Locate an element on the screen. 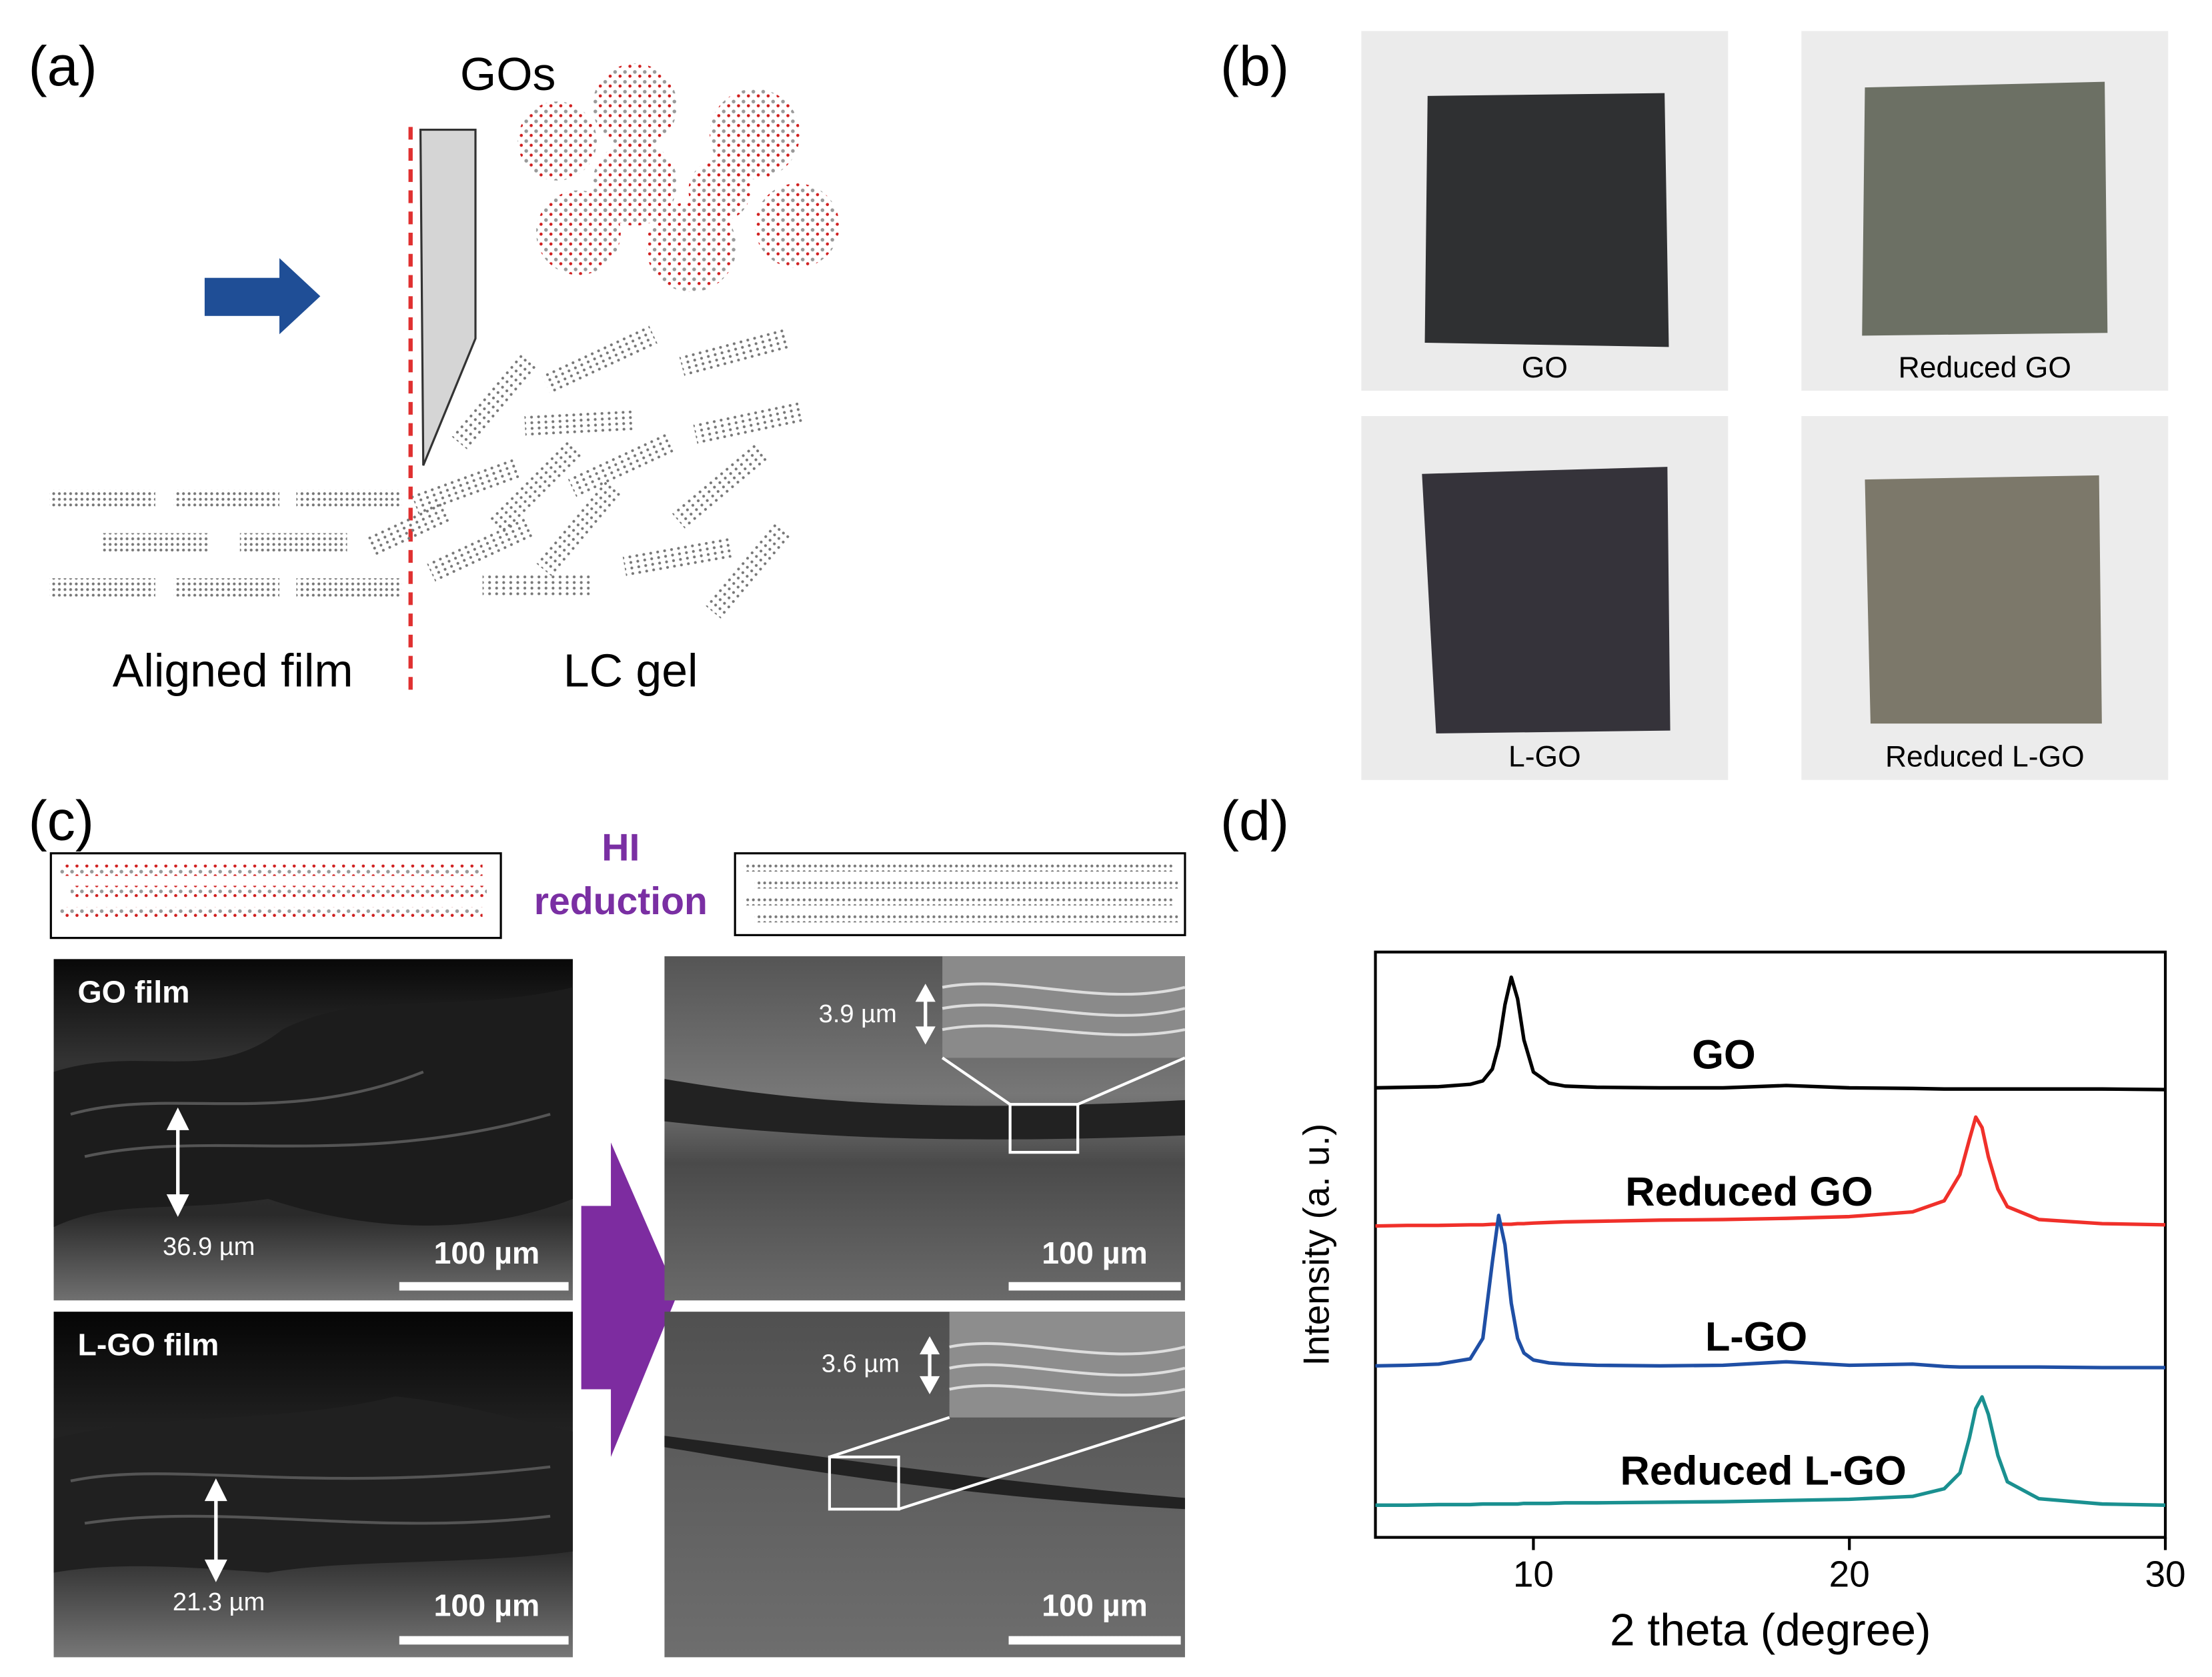  scale-bars is located at coordinates (790, 1464).